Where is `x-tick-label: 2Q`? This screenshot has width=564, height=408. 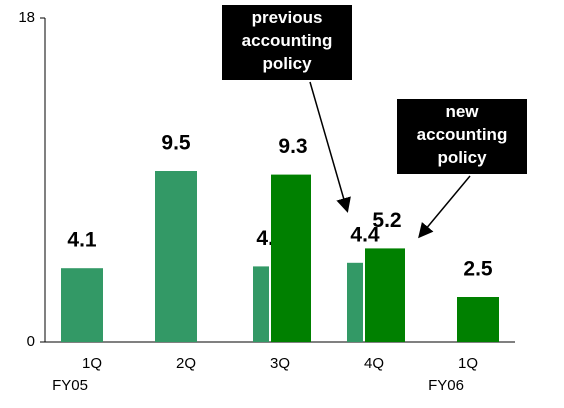 x-tick-label: 2Q is located at coordinates (186, 363).